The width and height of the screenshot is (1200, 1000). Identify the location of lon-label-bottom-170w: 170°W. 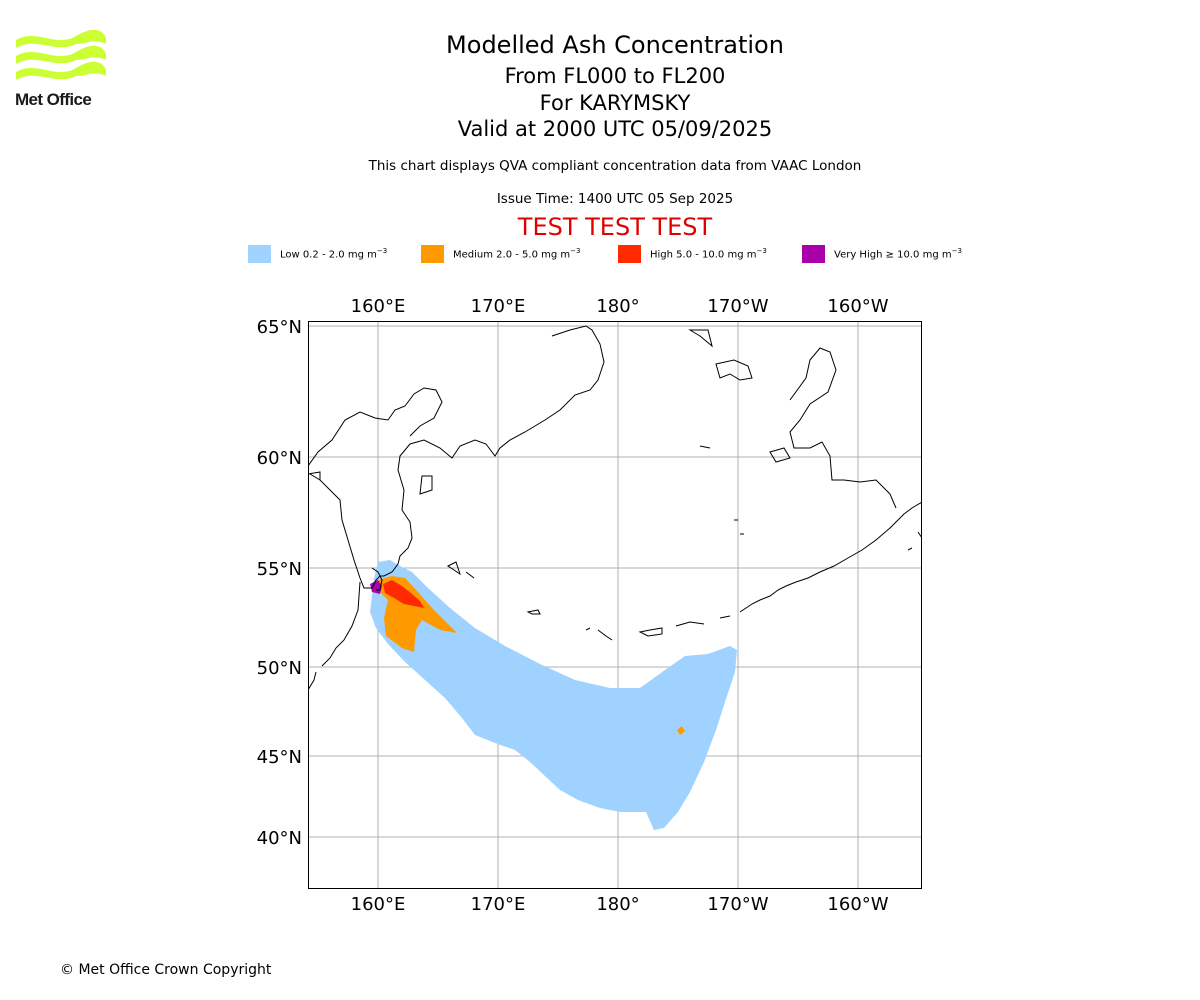
(737, 904).